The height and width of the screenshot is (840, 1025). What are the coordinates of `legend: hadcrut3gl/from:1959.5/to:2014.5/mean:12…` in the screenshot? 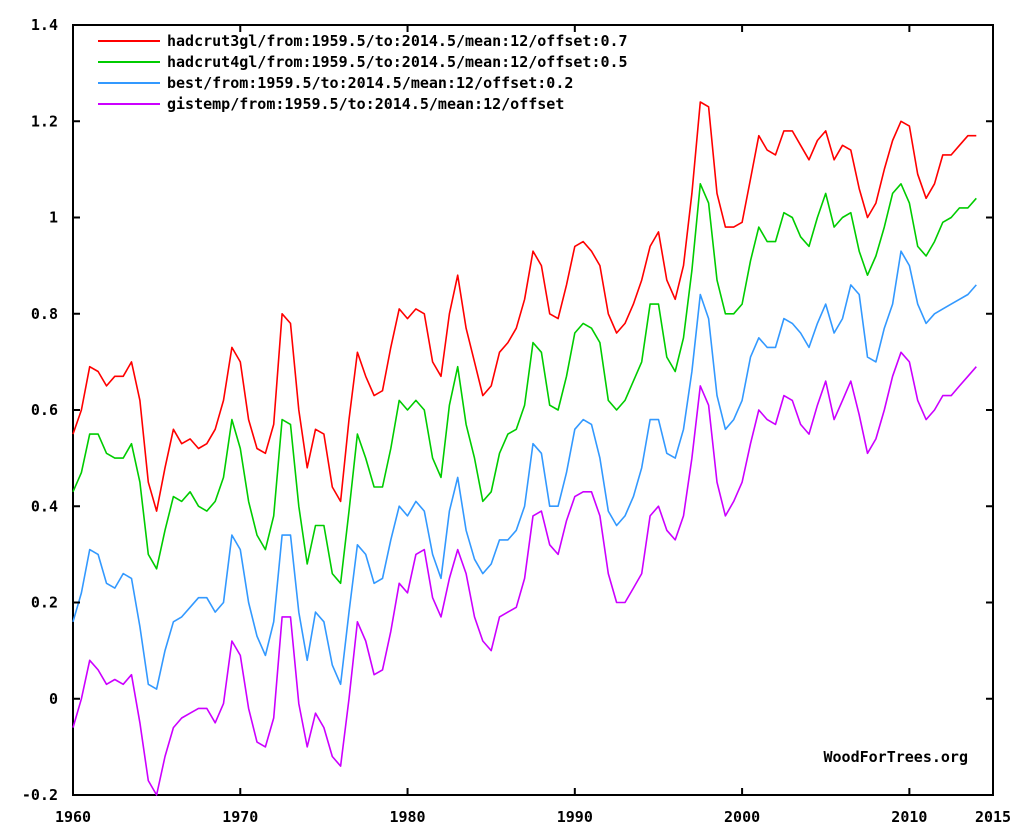 It's located at (363, 72).